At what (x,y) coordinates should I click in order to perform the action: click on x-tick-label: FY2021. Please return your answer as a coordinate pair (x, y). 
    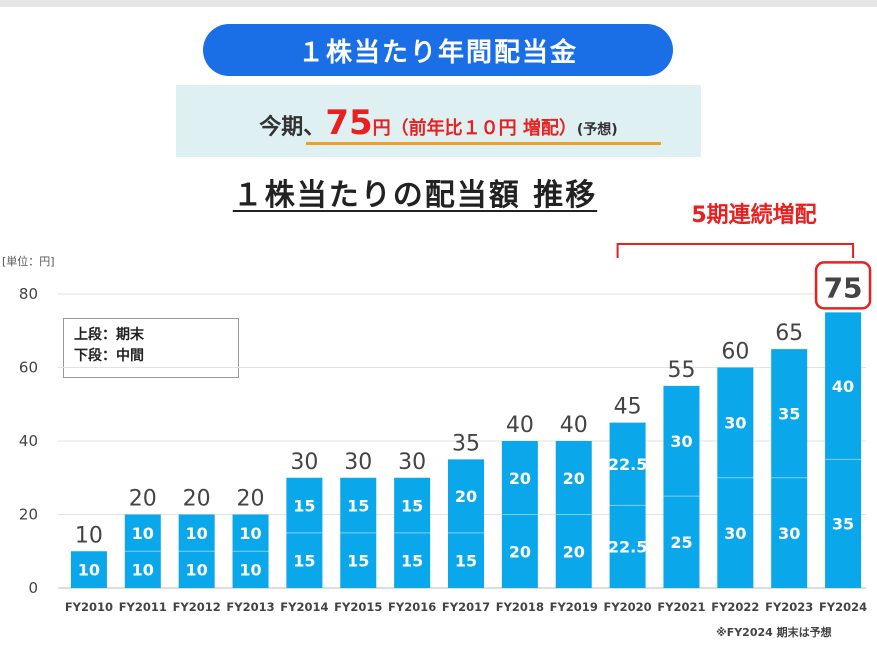
    Looking at the image, I should click on (681, 607).